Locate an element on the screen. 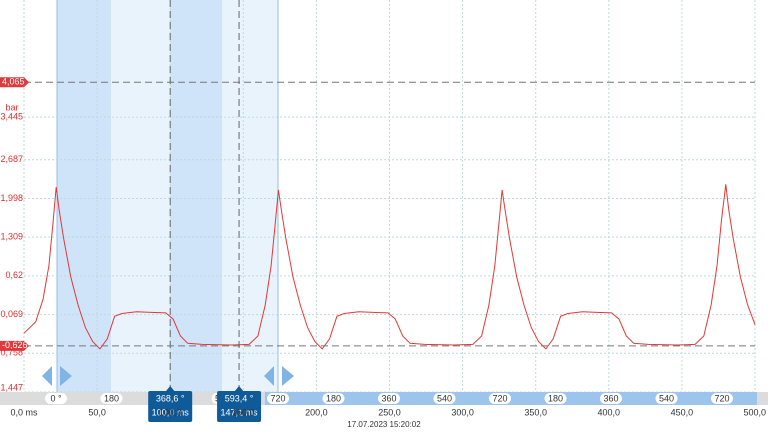  y-tick-label: 3,445 is located at coordinates (11, 117).